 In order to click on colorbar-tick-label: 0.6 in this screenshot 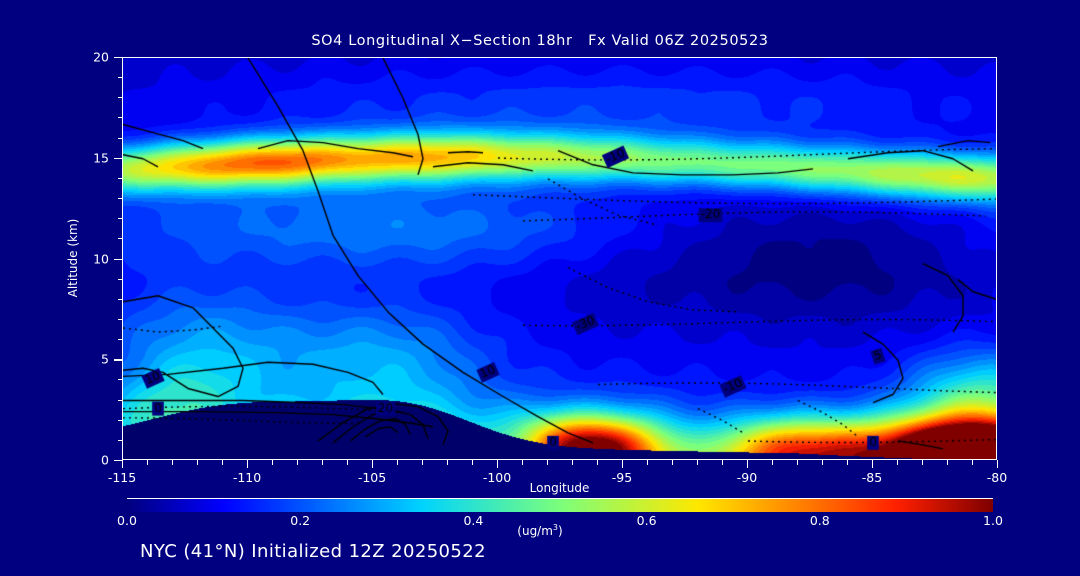, I will do `click(646, 520)`.